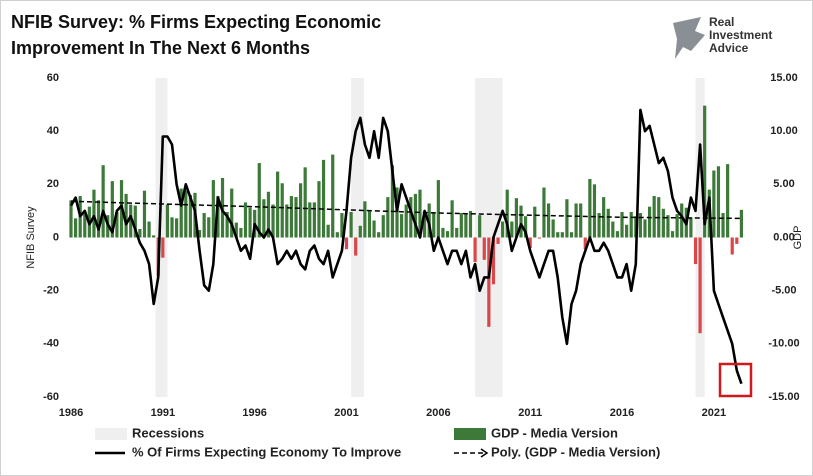 The width and height of the screenshot is (813, 476). Describe the element at coordinates (163, 413) in the screenshot. I see `x-tick-label: 1991` at that location.